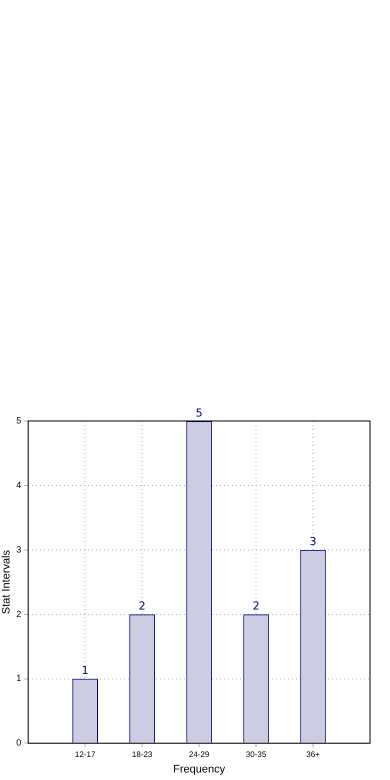 Image resolution: width=390 pixels, height=780 pixels. What do you see at coordinates (85, 755) in the screenshot?
I see `x-tick-label: 12-17` at bounding box center [85, 755].